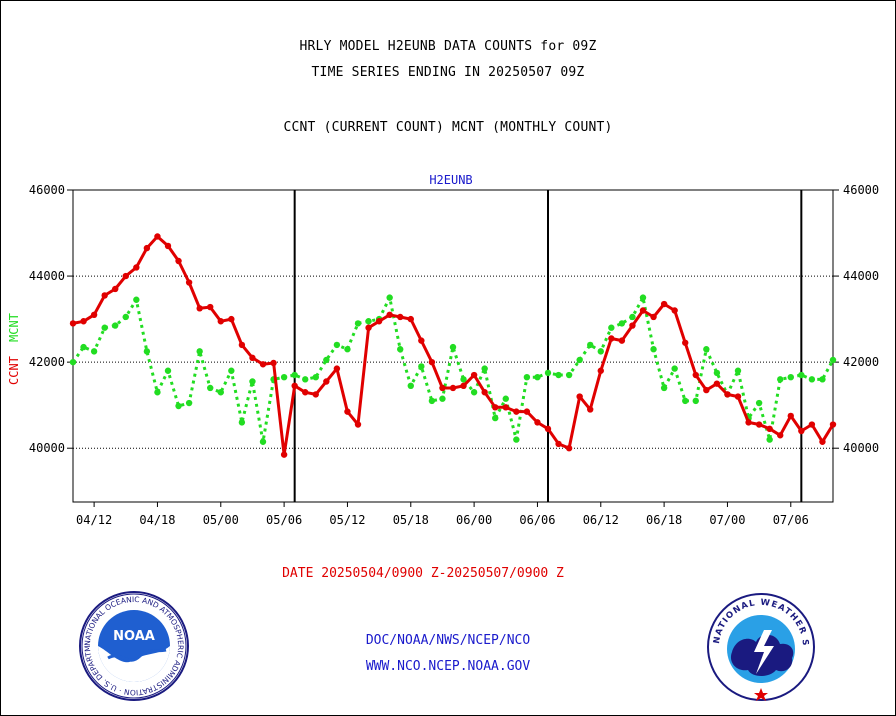 This screenshot has height=716, width=896. Describe the element at coordinates (861, 190) in the screenshot. I see `y-tick-label-right: 46000` at that location.